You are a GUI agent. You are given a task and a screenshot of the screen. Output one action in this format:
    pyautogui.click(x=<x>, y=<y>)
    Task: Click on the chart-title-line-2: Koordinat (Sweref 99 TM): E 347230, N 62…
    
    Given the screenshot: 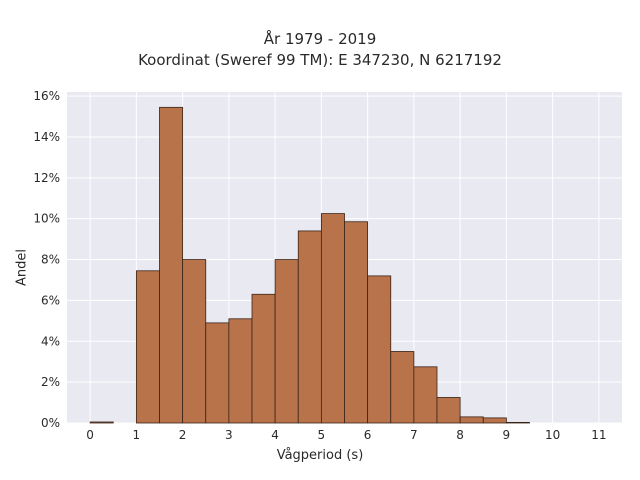 What is the action you would take?
    pyautogui.click(x=320, y=60)
    